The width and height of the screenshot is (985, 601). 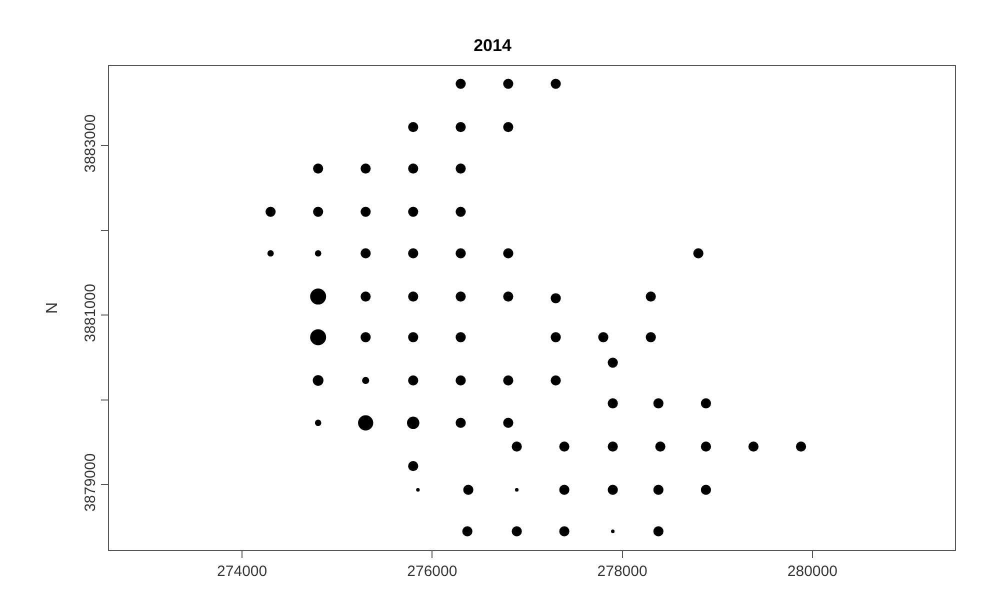 What do you see at coordinates (90, 482) in the screenshot?
I see `y-tick-label: 3879000` at bounding box center [90, 482].